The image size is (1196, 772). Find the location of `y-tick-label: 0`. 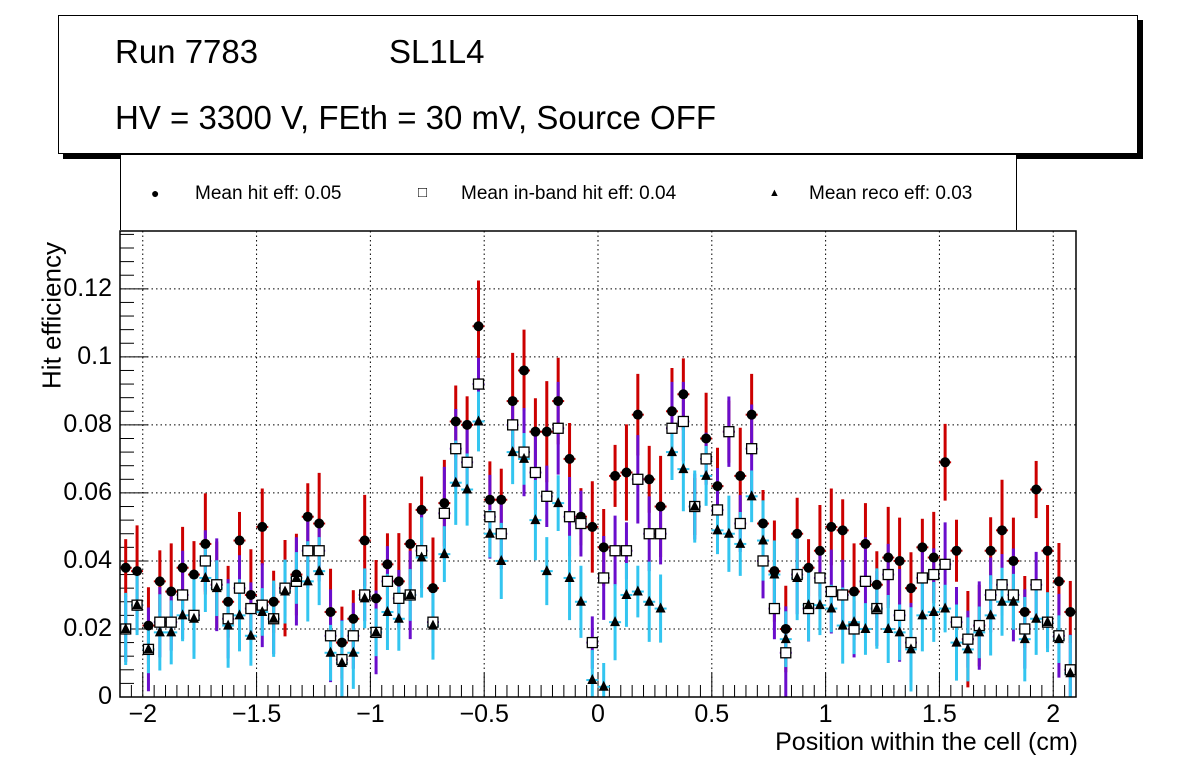

y-tick-label: 0 is located at coordinates (105, 696).